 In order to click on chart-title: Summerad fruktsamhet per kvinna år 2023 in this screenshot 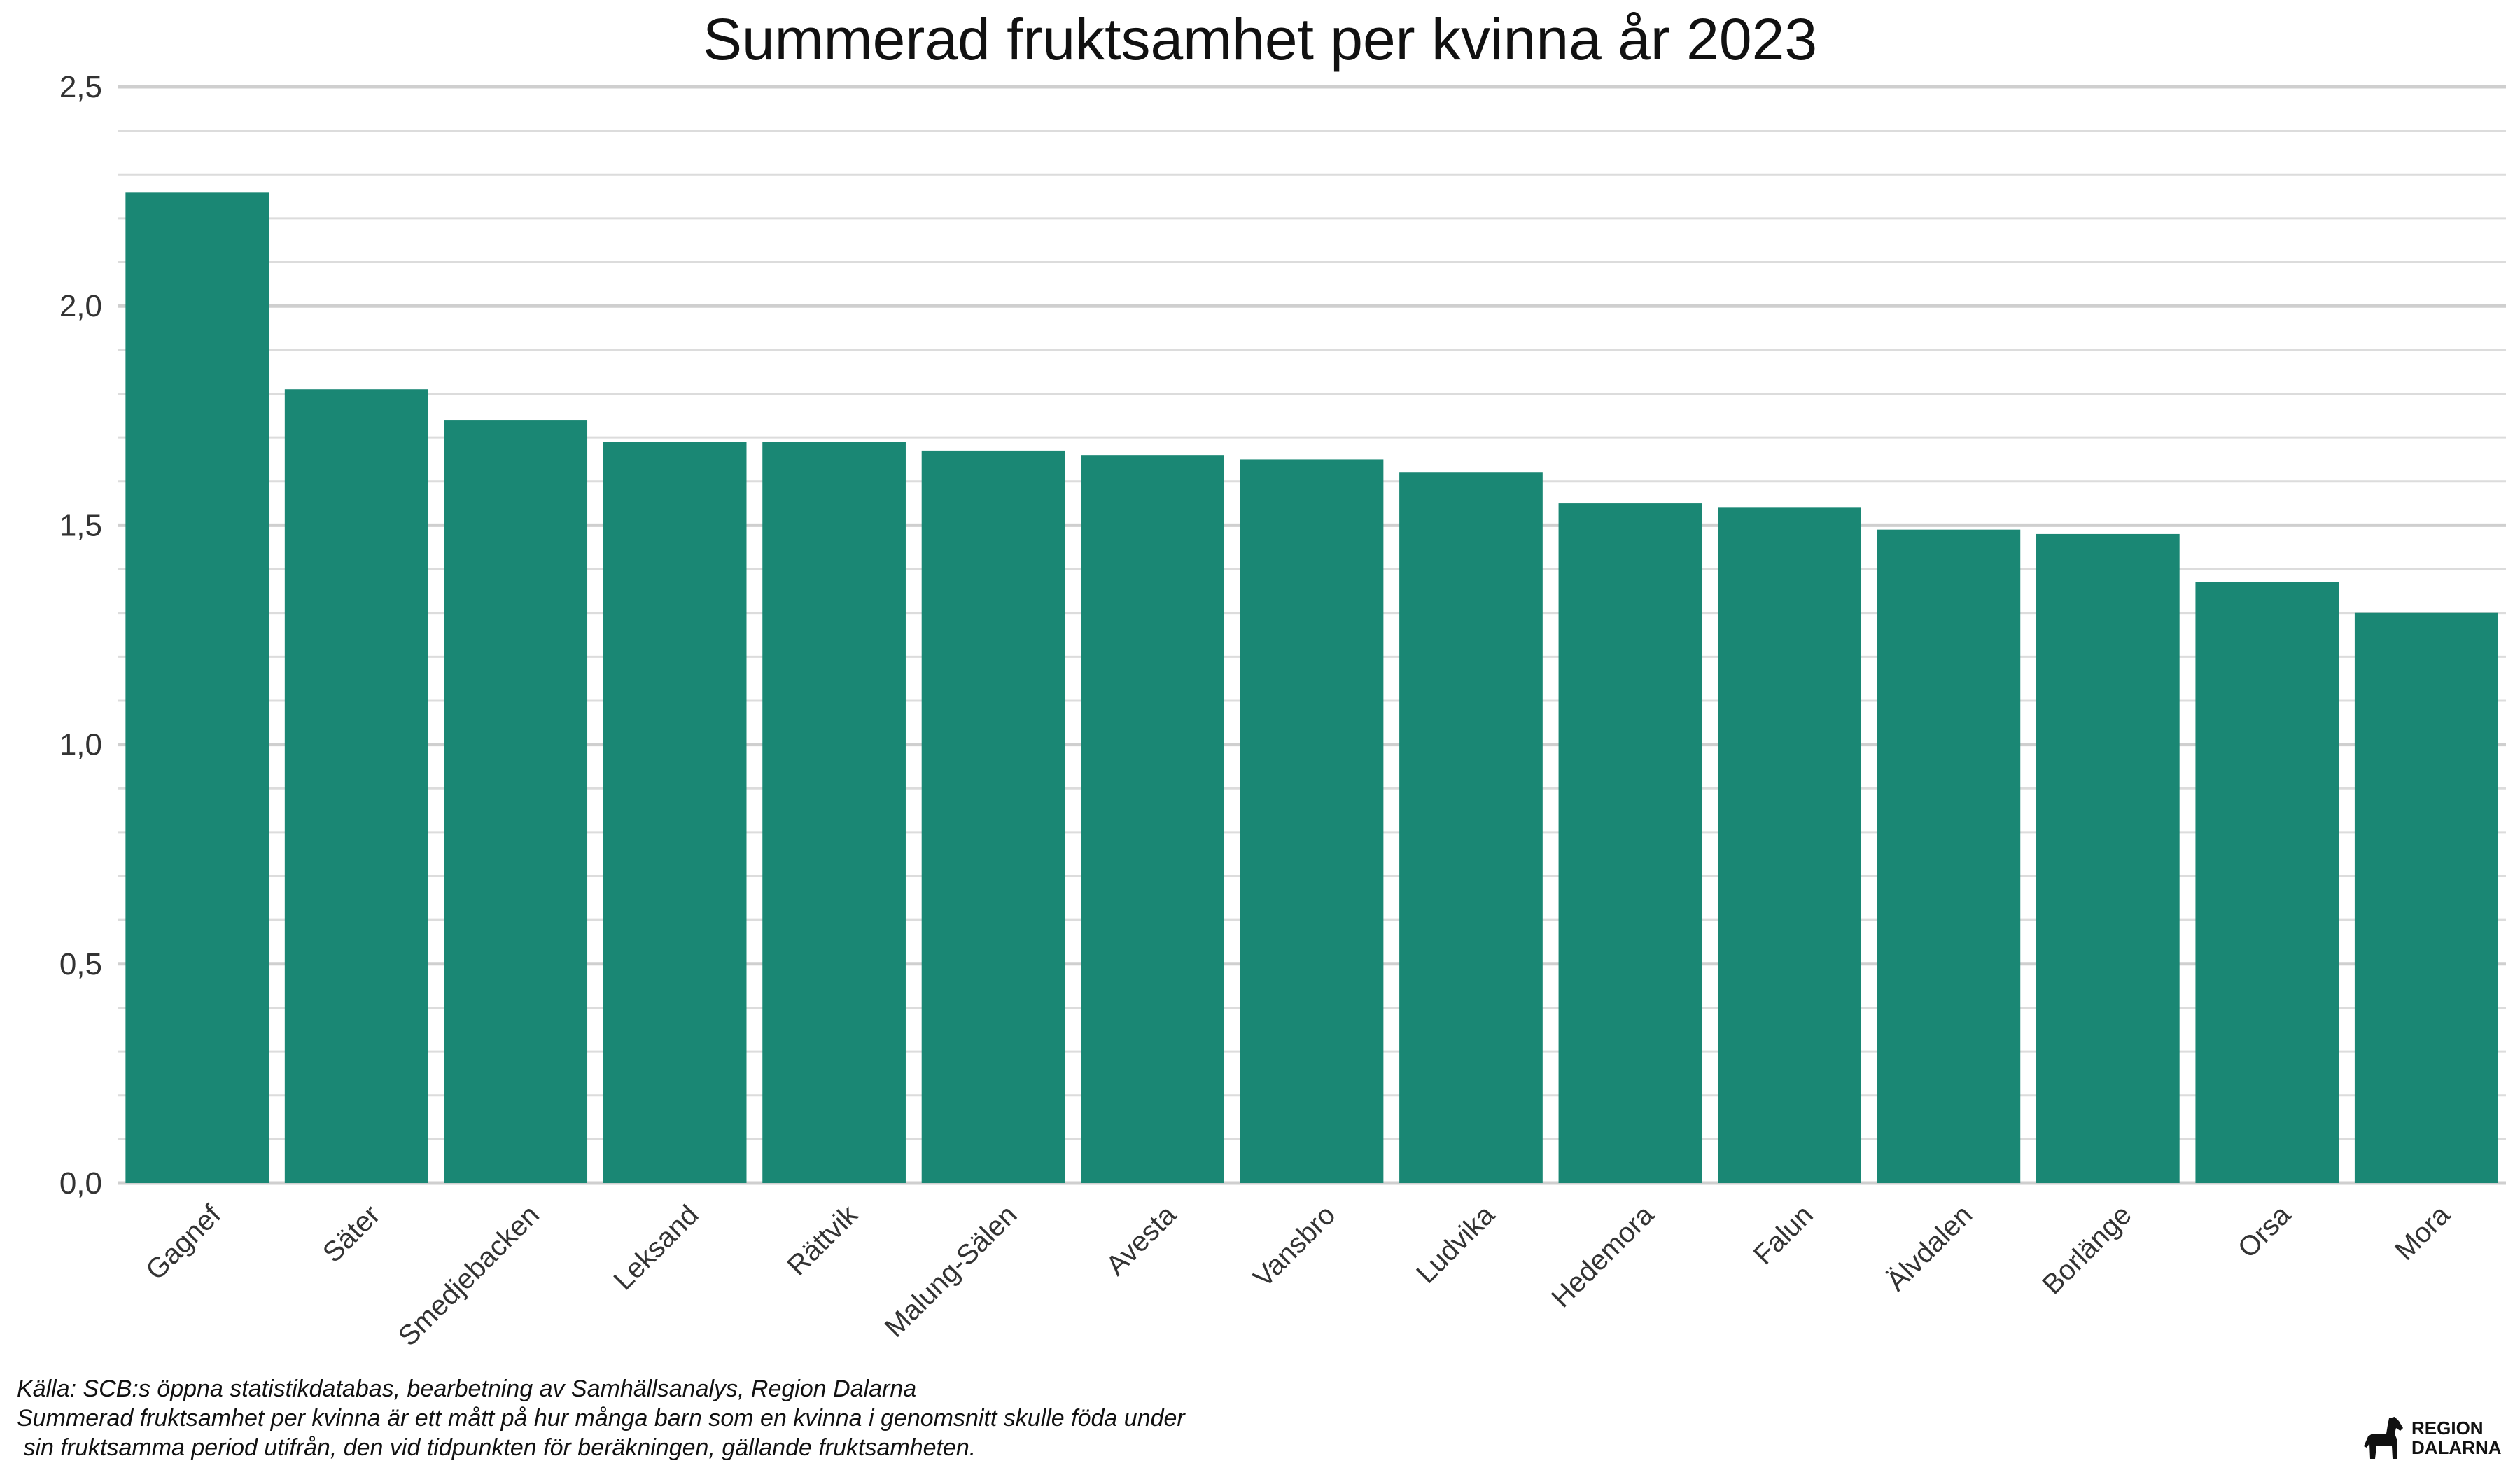, I will do `click(1260, 39)`.